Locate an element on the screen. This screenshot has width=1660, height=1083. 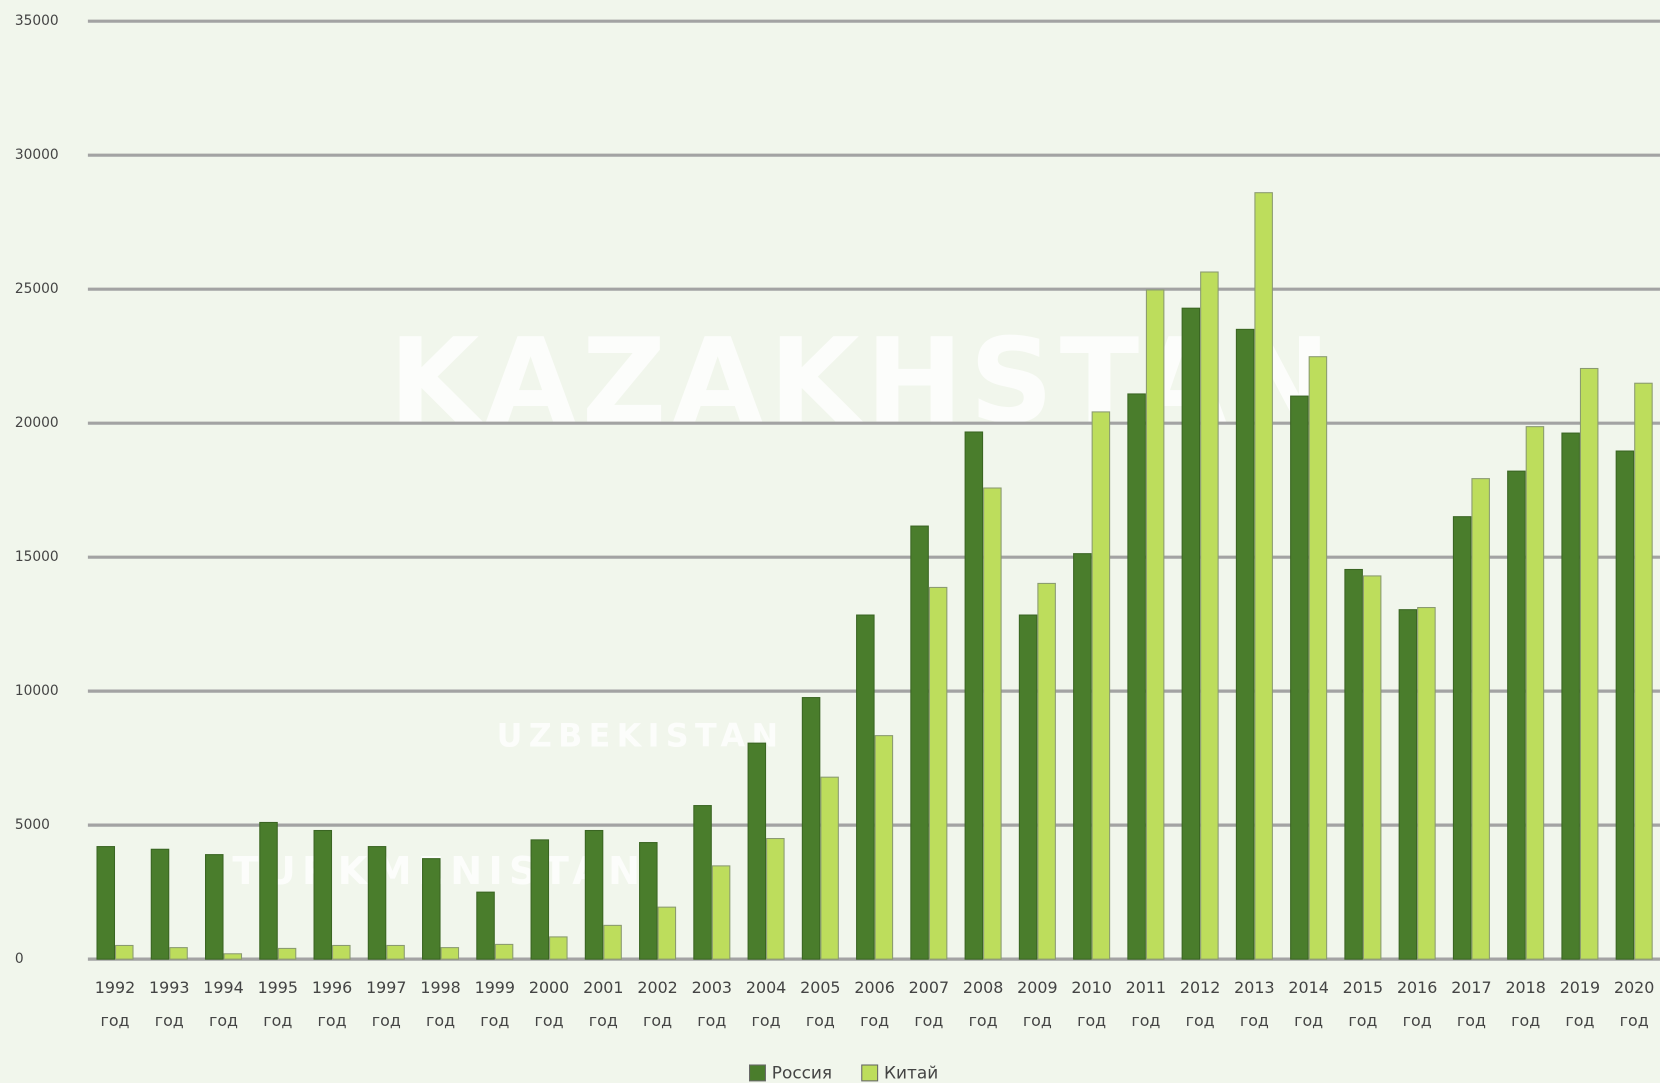
x-tick-label: 2004 год is located at coordinates (766, 1004).